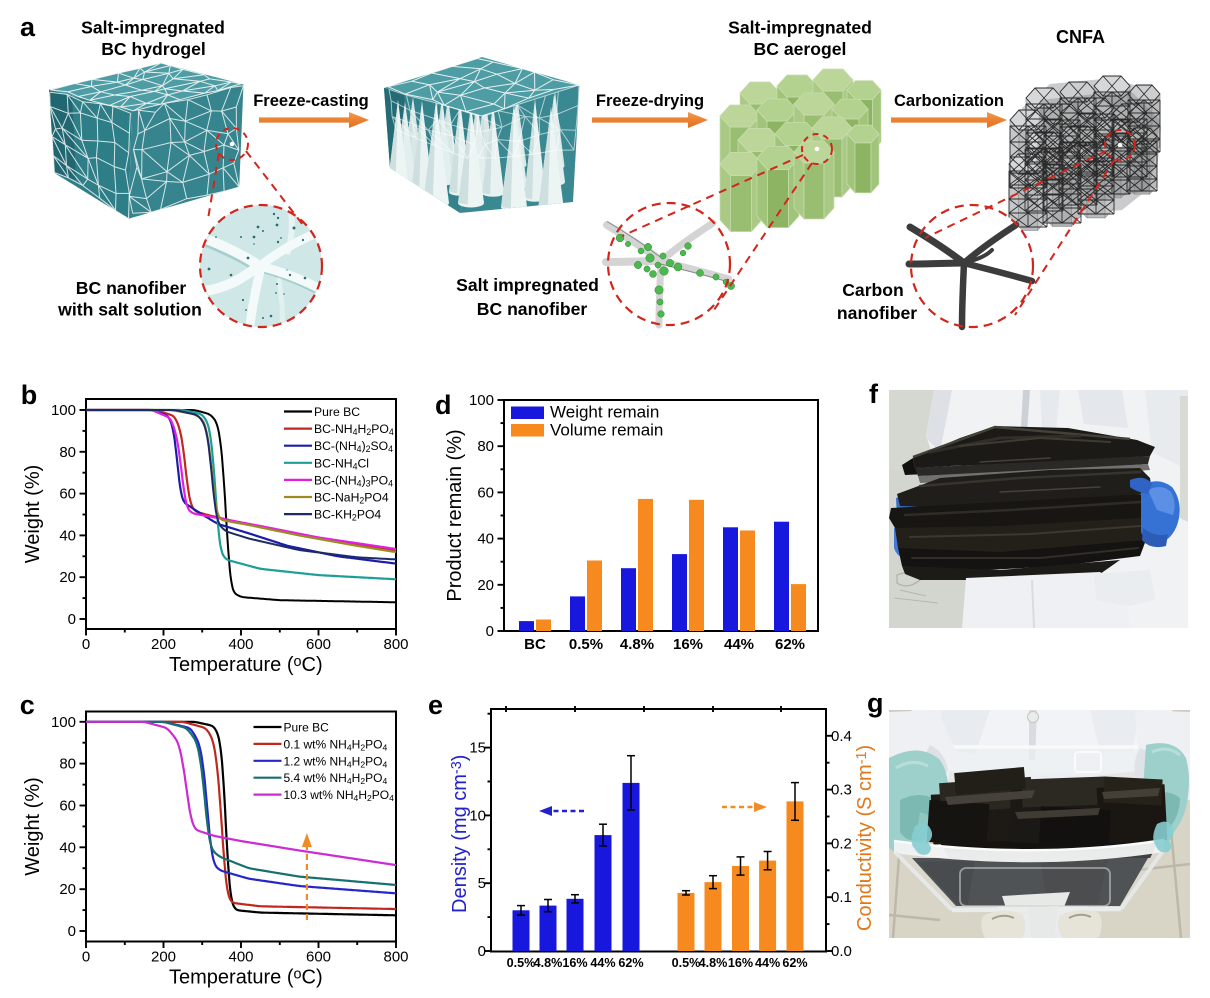  What do you see at coordinates (129, 310) in the screenshot?
I see `svg-text: with salt solution` at bounding box center [129, 310].